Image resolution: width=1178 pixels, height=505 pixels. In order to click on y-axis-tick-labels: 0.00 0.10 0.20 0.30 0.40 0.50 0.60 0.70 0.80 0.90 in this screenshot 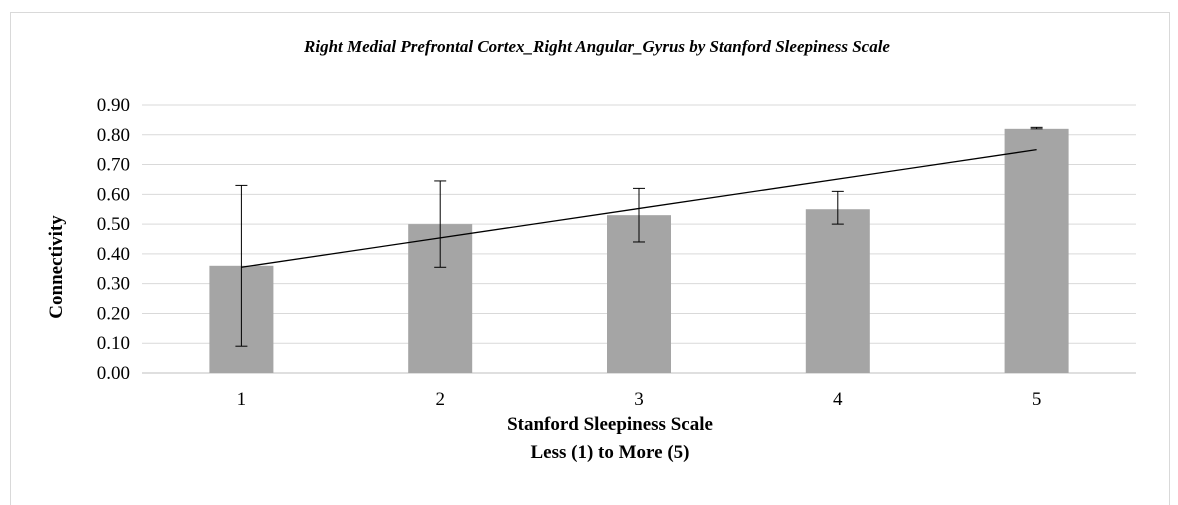, I will do `click(113, 239)`.